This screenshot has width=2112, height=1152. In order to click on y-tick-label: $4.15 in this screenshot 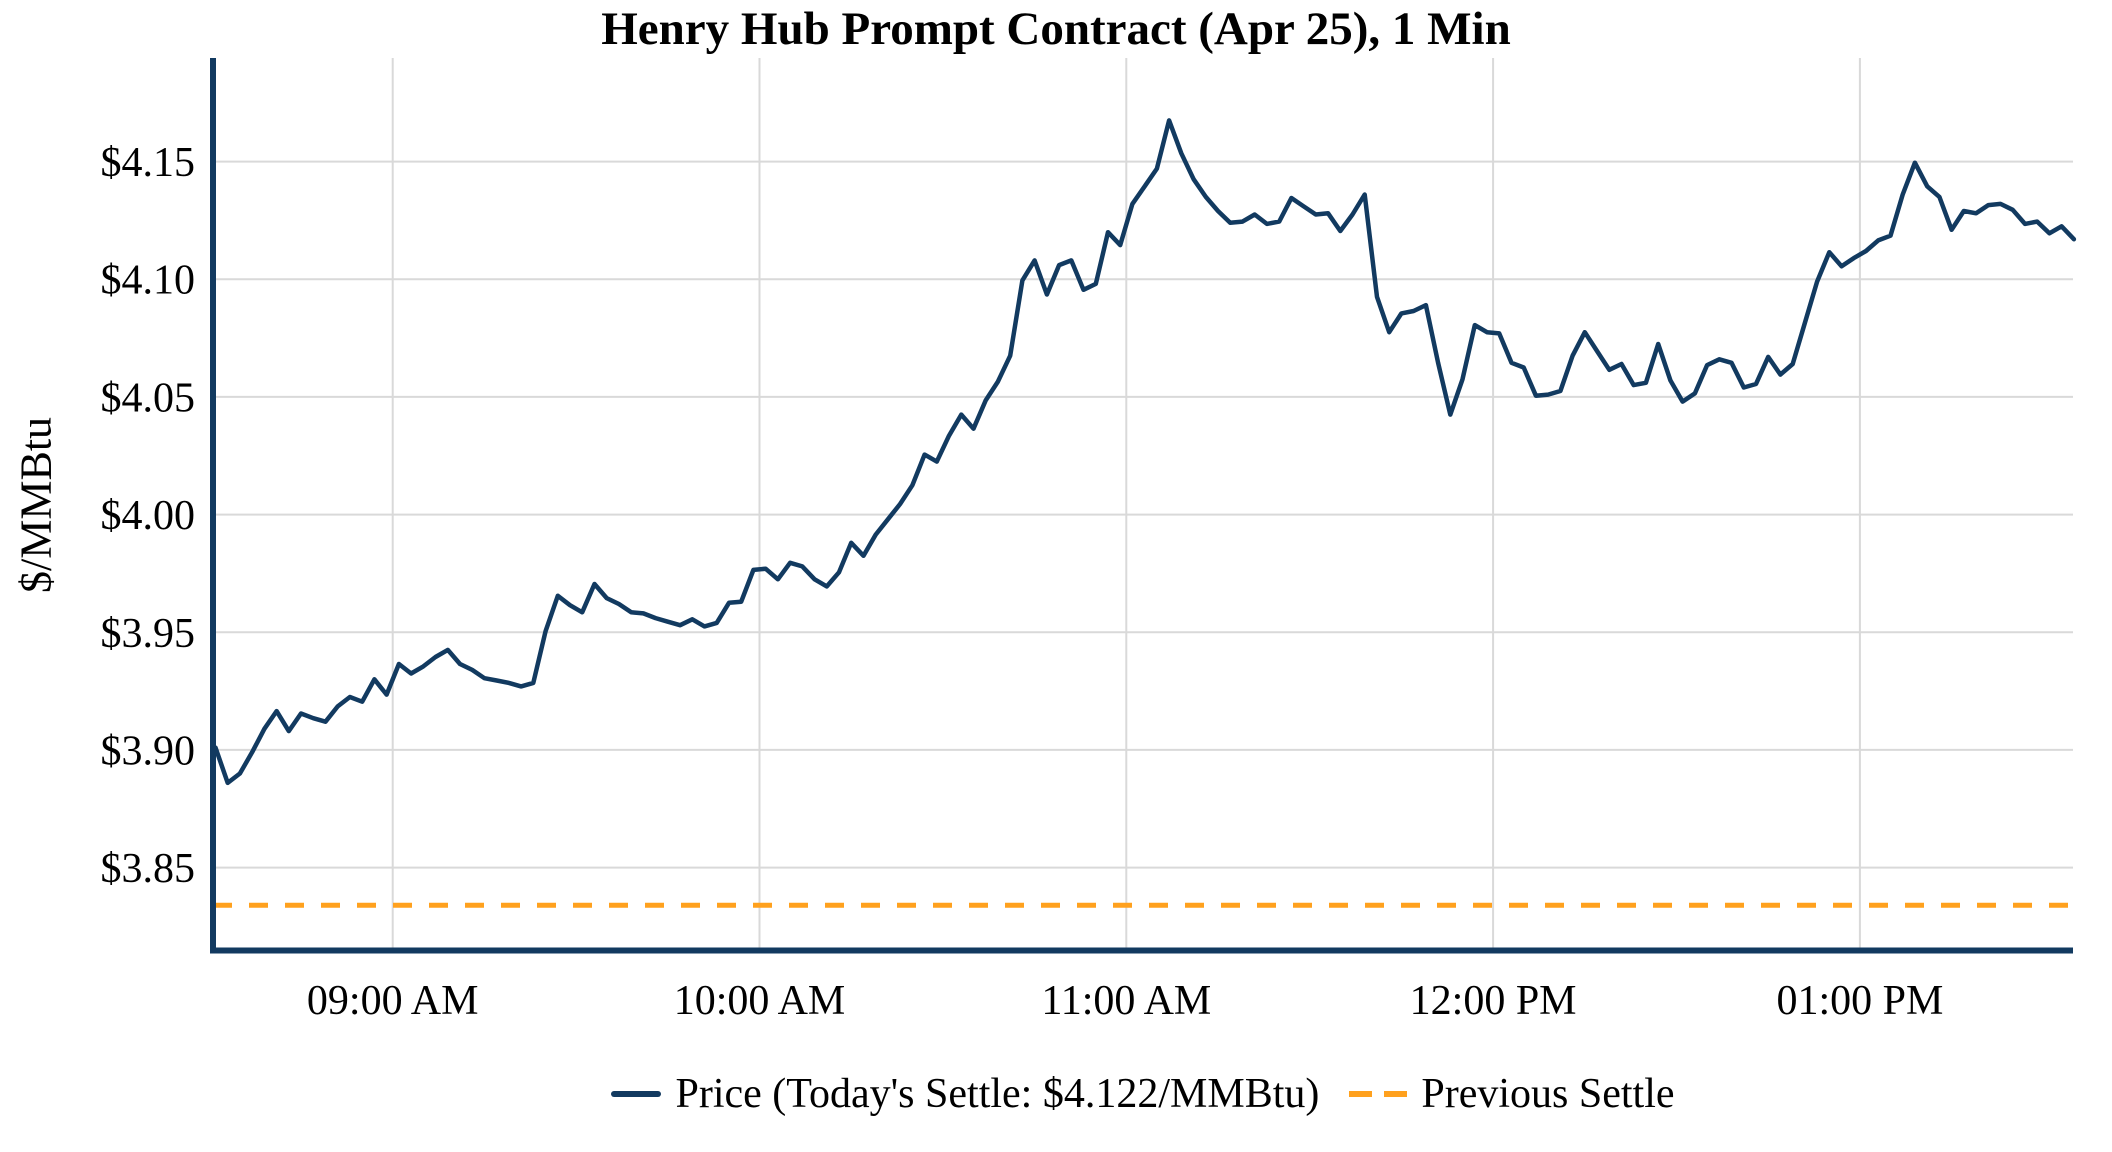, I will do `click(148, 163)`.